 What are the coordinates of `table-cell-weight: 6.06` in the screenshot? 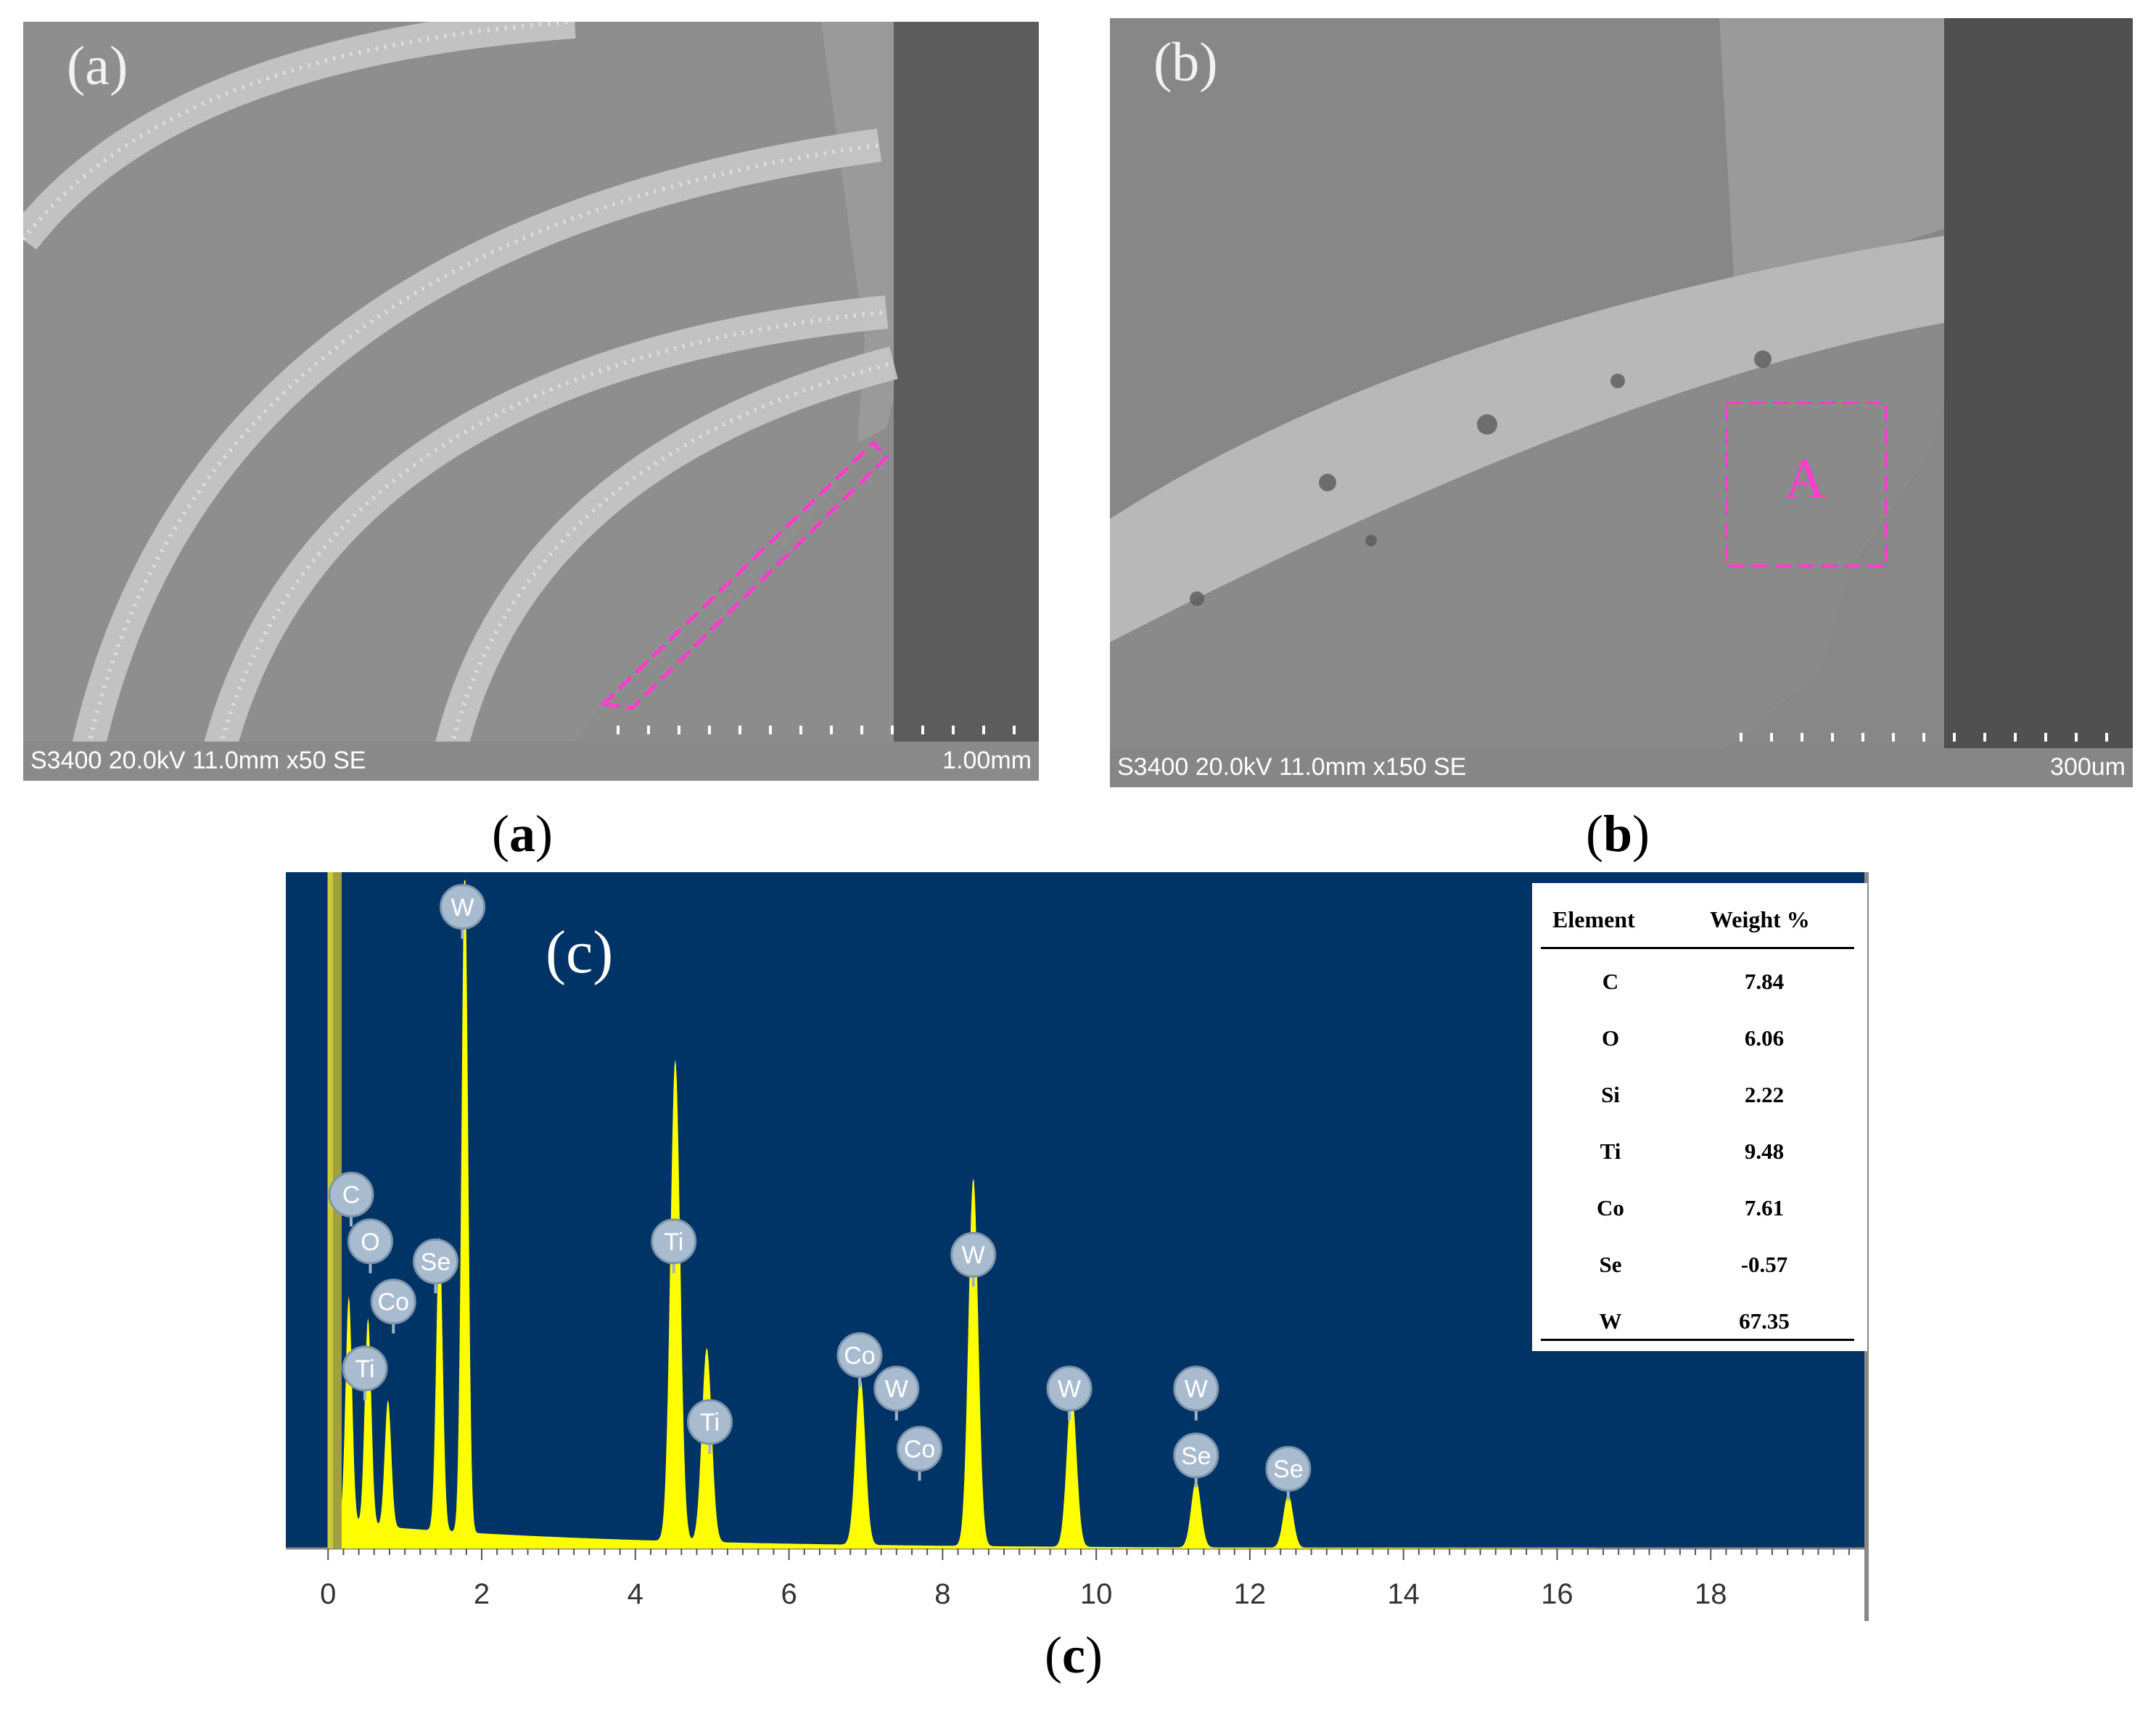 It's located at (1764, 1038).